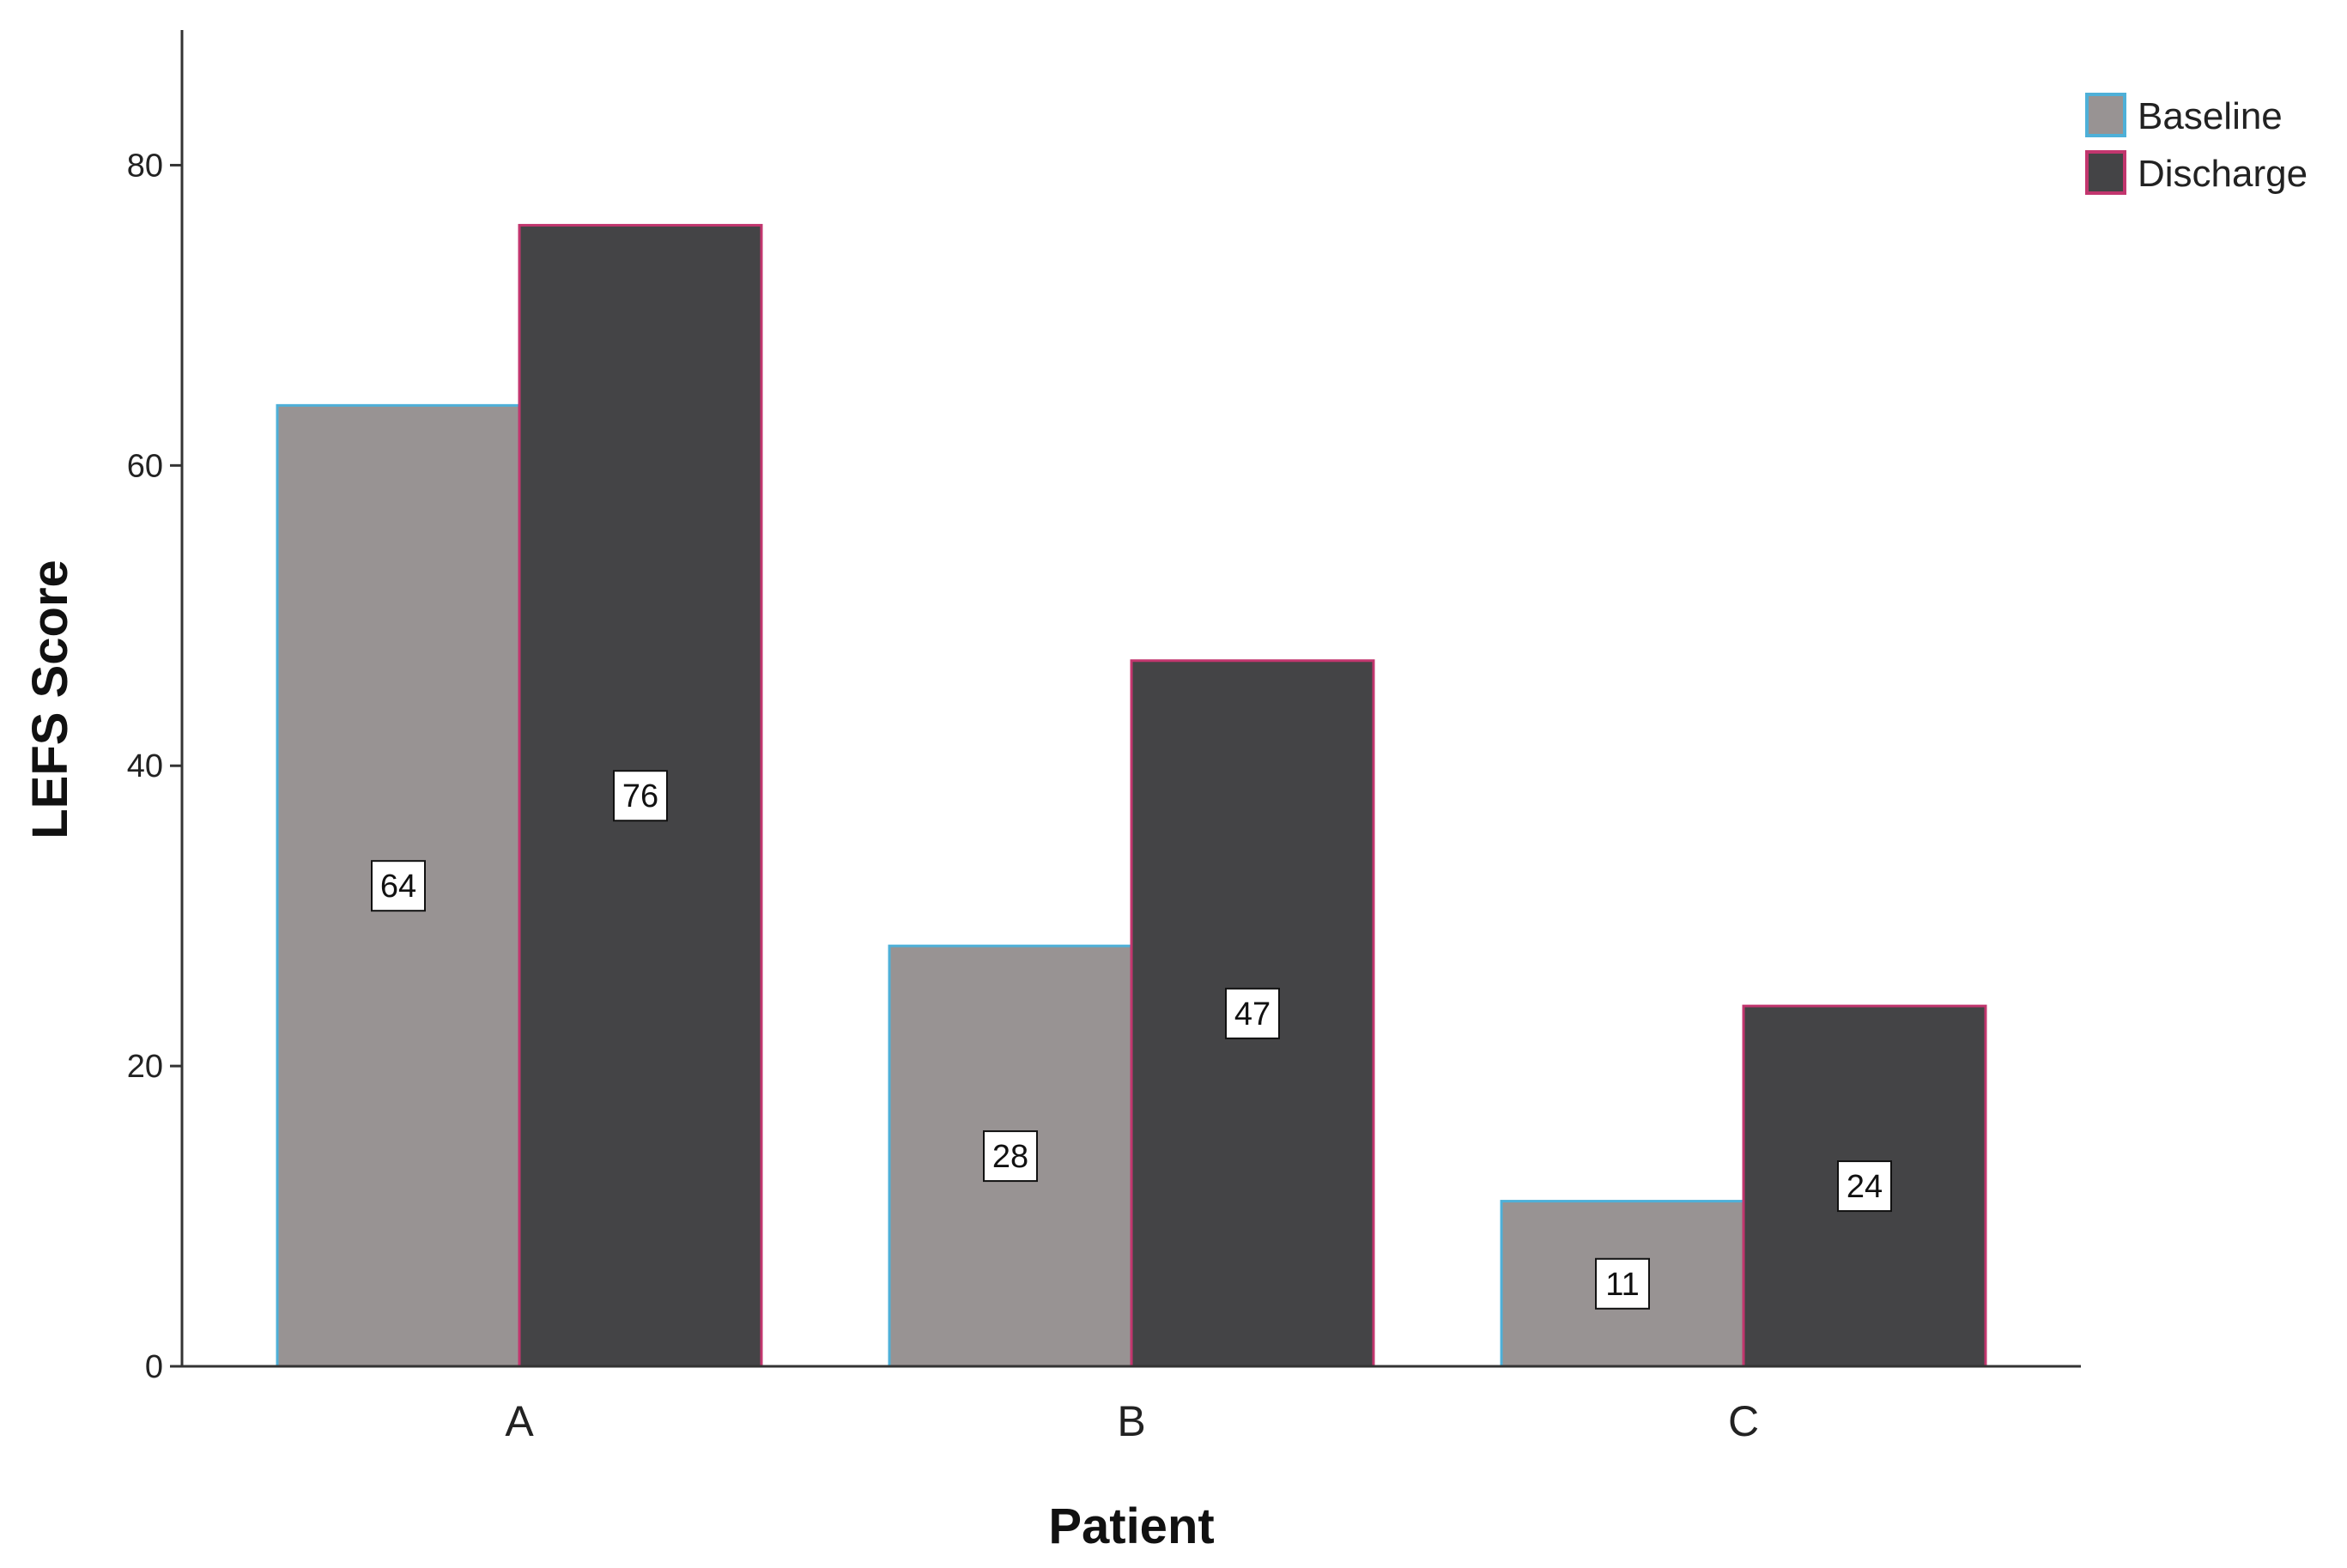 The width and height of the screenshot is (2347, 1568). I want to click on x-ticks: A B C, so click(1132, 1421).